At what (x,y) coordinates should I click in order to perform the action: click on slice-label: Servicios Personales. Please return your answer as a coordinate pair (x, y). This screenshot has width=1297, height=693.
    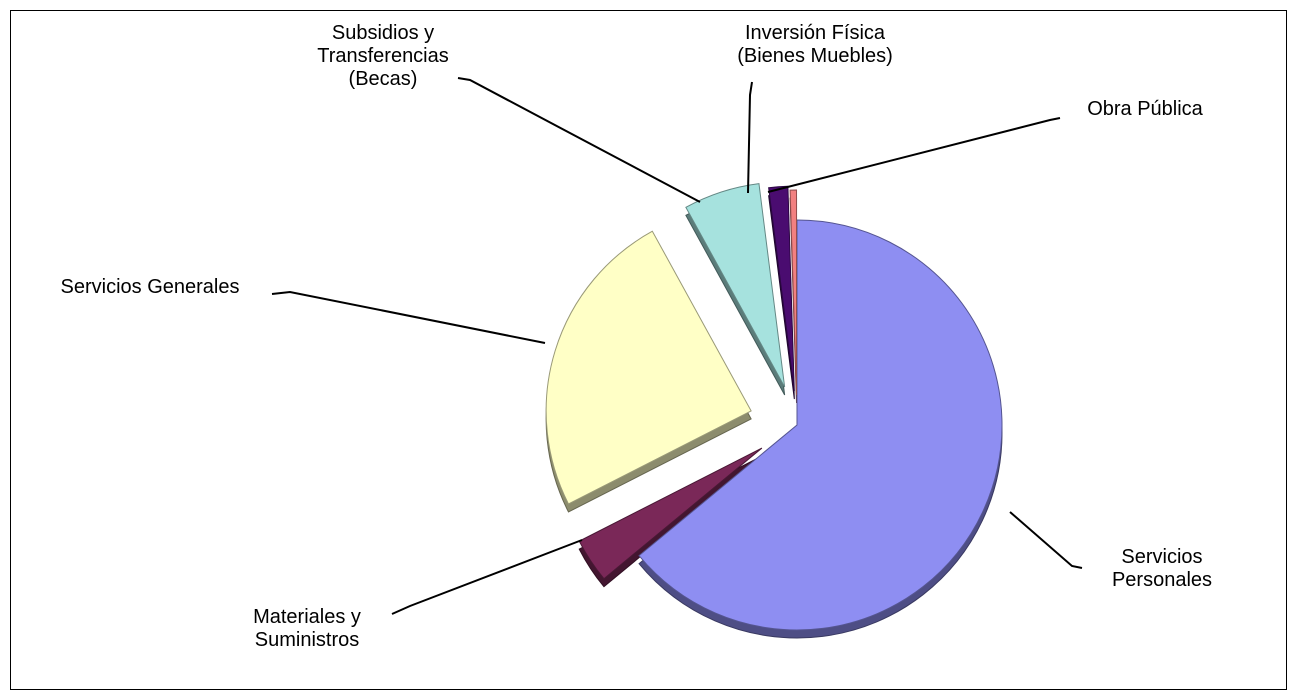
    Looking at the image, I should click on (1162, 568).